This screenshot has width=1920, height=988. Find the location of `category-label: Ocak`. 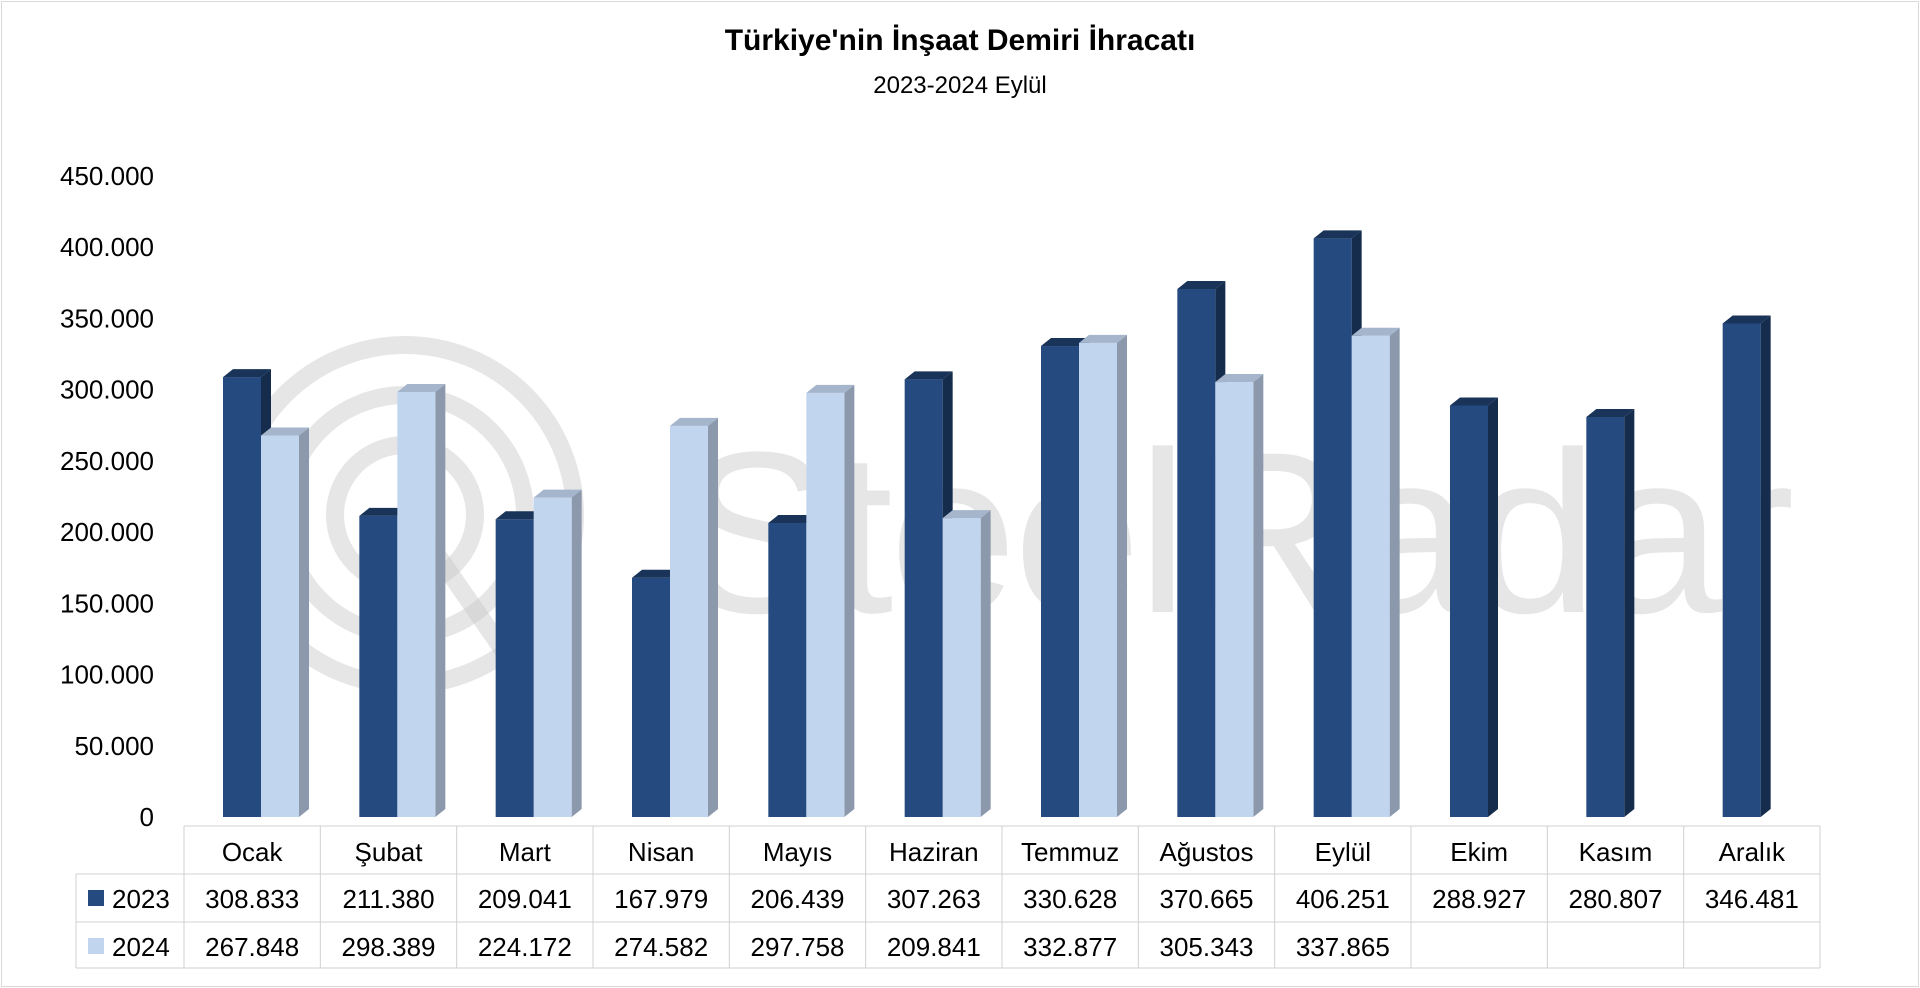

category-label: Ocak is located at coordinates (253, 852).